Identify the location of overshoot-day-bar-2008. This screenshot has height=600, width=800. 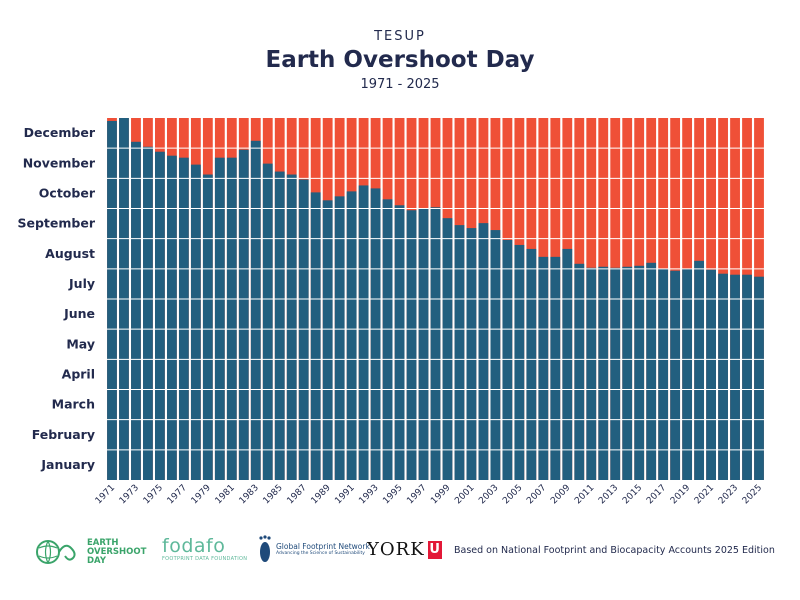
(555, 368).